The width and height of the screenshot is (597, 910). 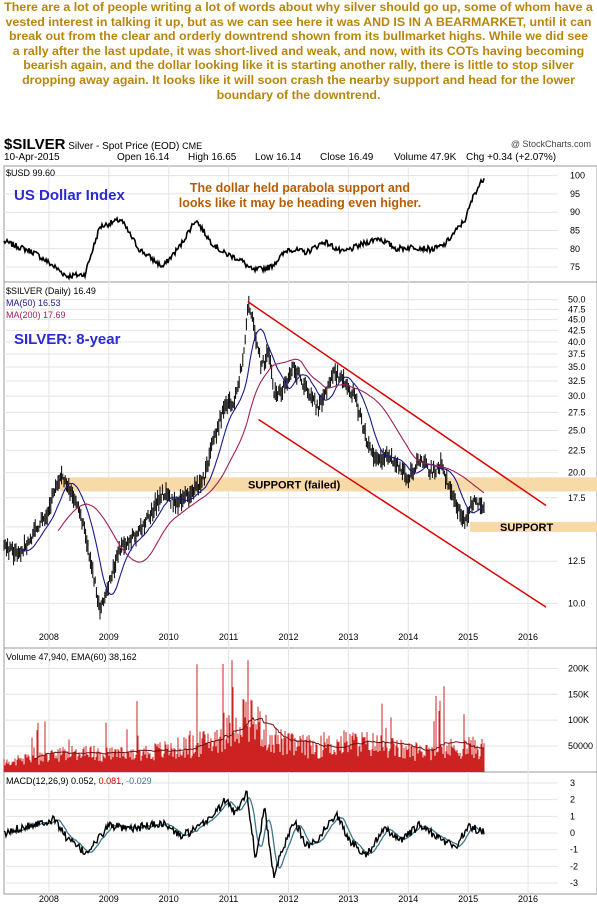 What do you see at coordinates (192, 146) in the screenshot?
I see `exchange-label: CME` at bounding box center [192, 146].